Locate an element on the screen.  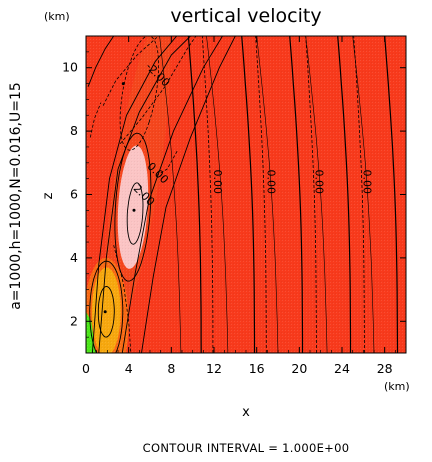
parameter-label: a=1000,h=1000,N=0.016,U=15 is located at coordinates (16, 196).